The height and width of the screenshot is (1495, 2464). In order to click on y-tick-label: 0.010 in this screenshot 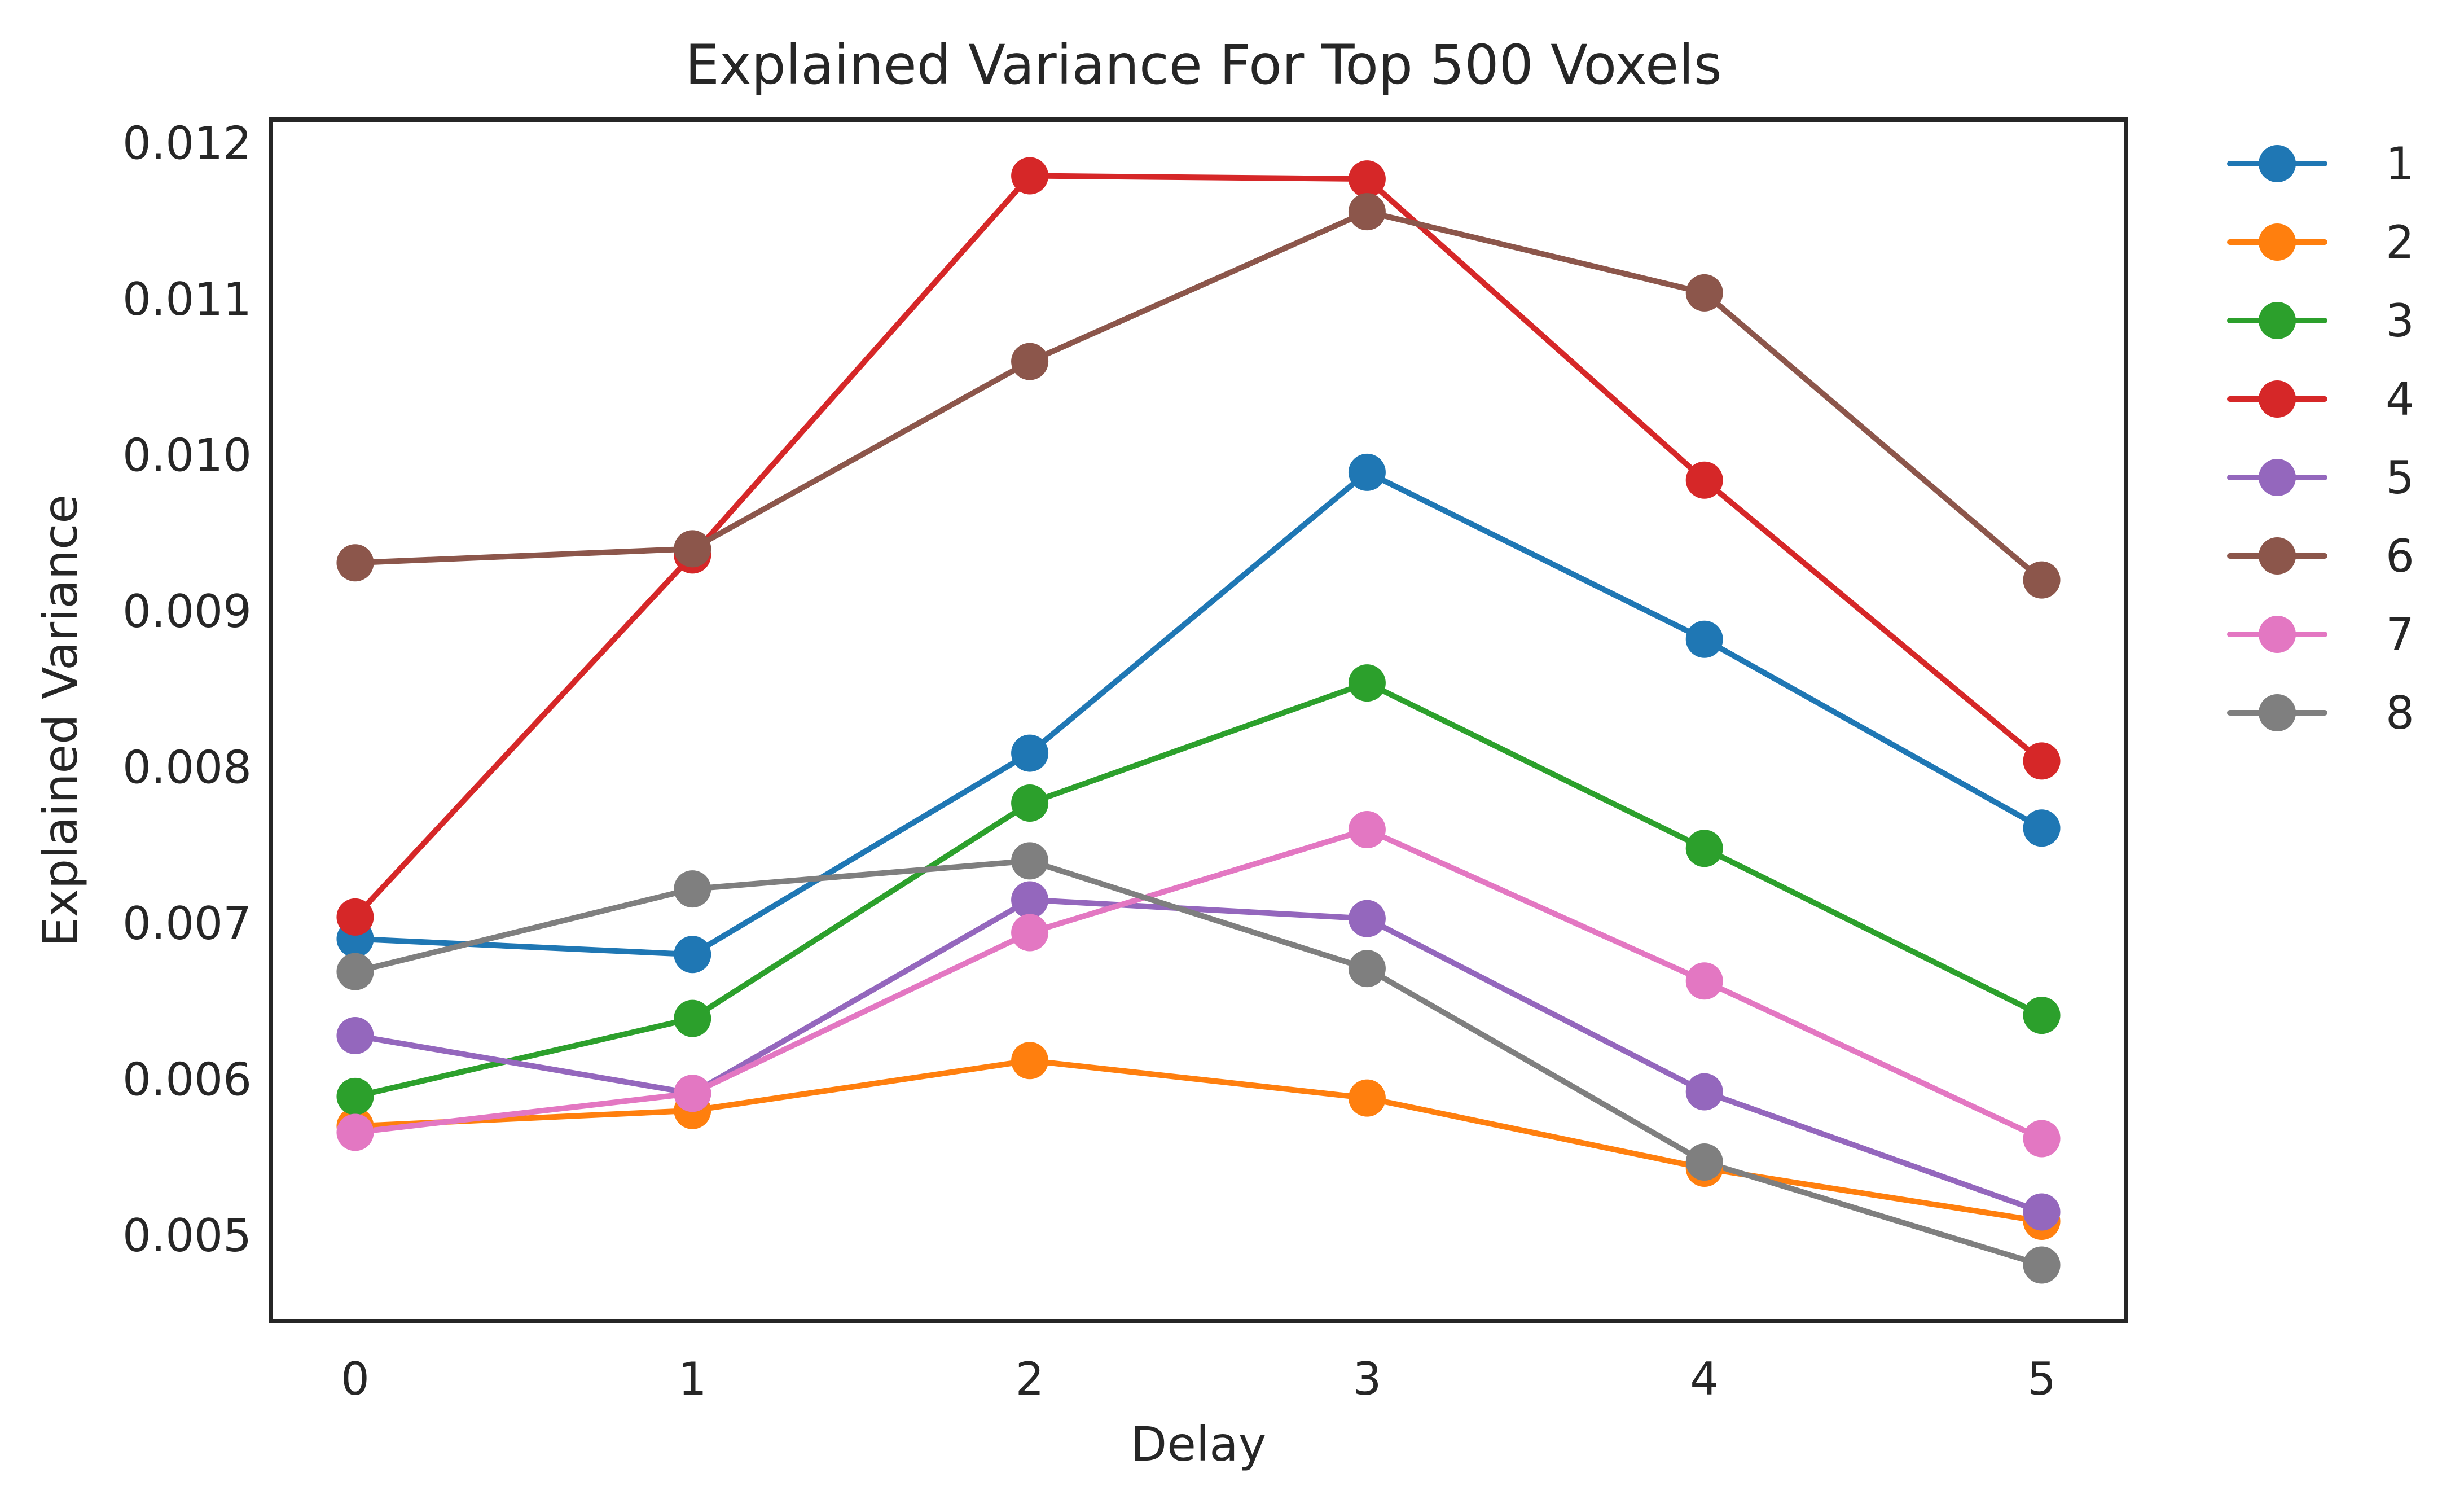, I will do `click(187, 455)`.